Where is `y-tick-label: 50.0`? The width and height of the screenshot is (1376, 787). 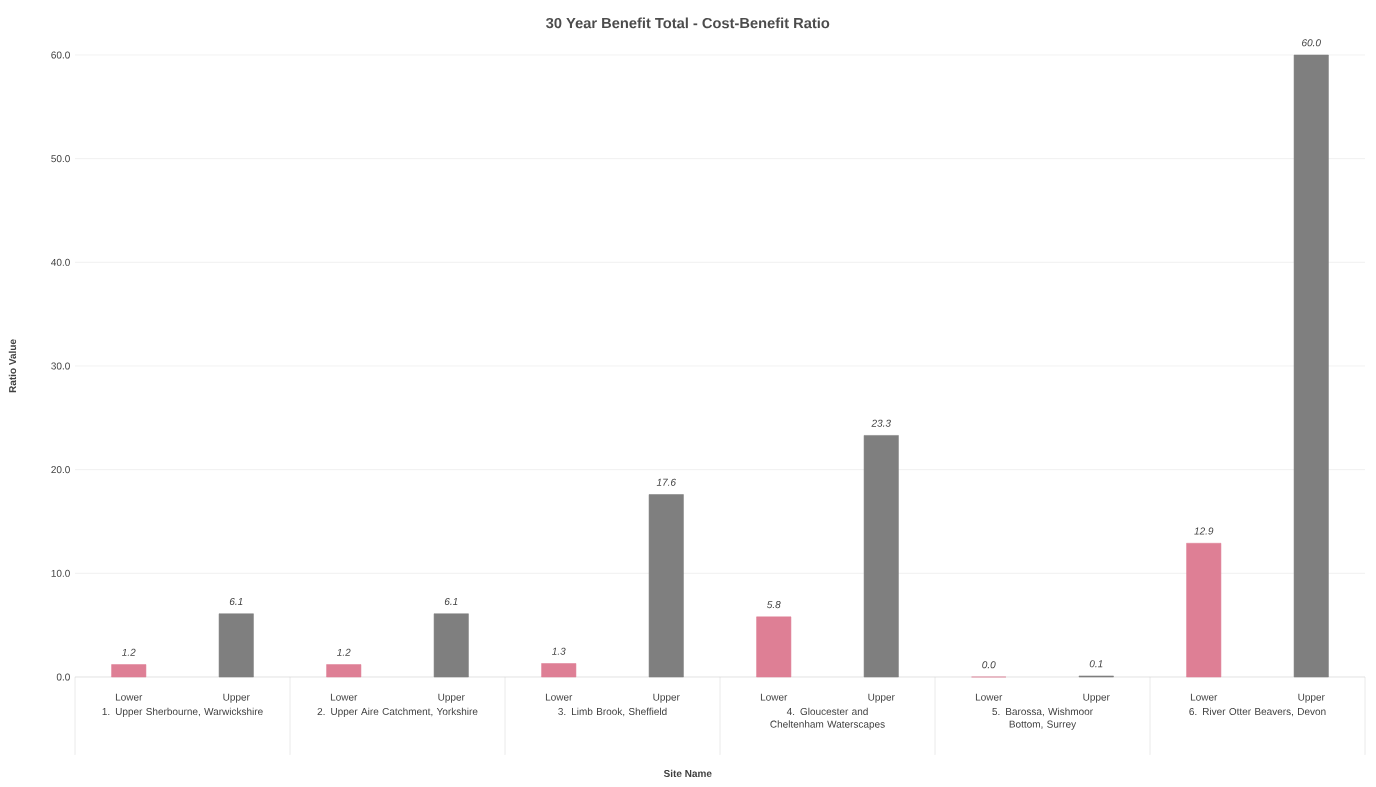 y-tick-label: 50.0 is located at coordinates (60, 159).